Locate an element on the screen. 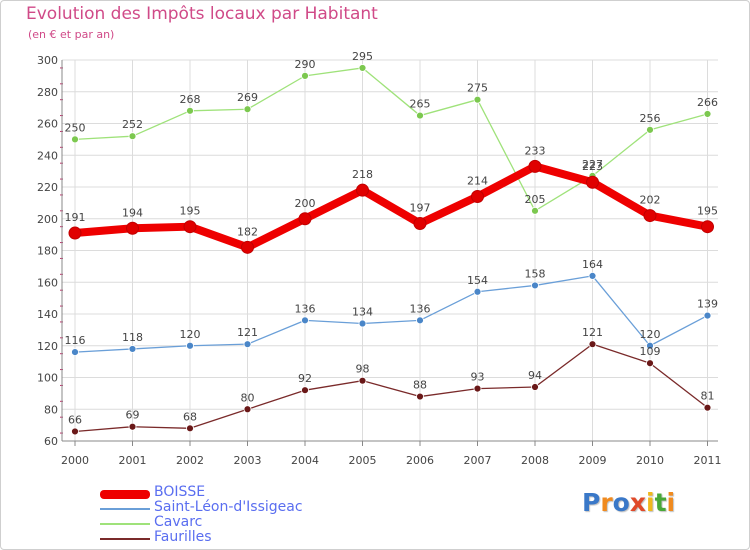 The image size is (750, 550). data-label: 194 is located at coordinates (132, 212).